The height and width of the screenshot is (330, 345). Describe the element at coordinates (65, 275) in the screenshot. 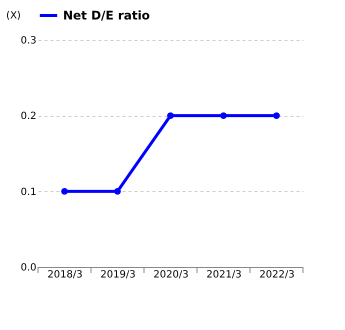

I see `x-tick-label: 2018/3` at that location.